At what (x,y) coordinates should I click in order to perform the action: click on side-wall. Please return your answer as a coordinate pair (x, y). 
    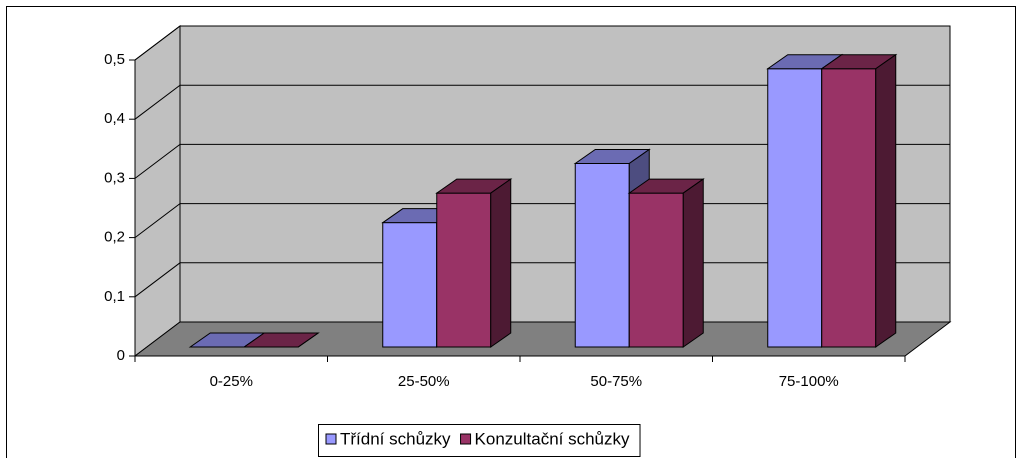
    Looking at the image, I should click on (157, 191).